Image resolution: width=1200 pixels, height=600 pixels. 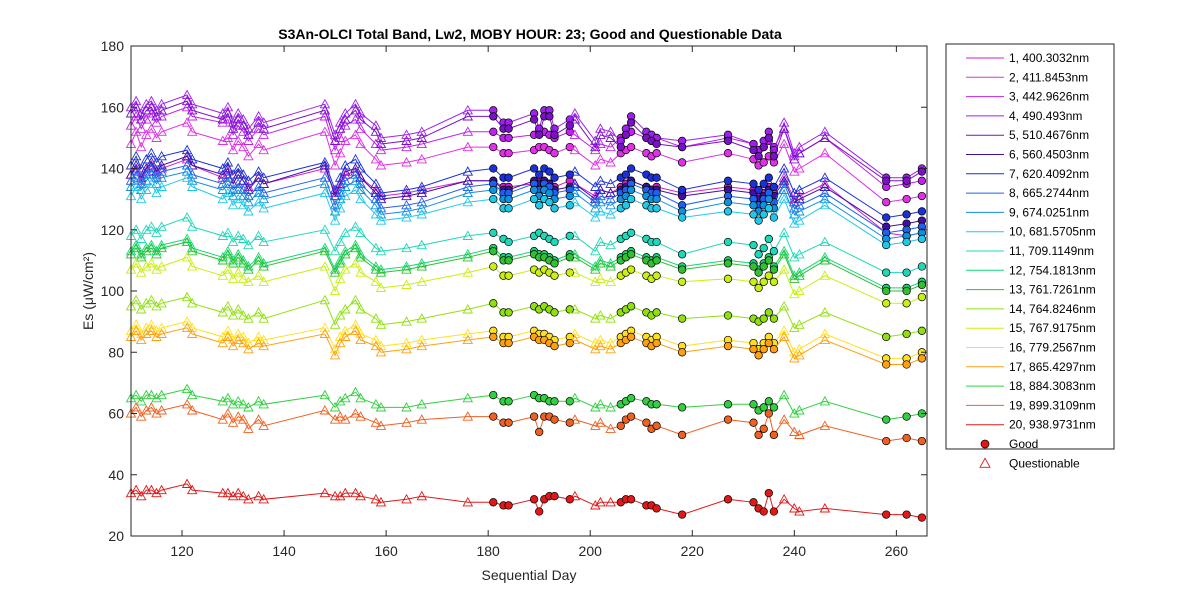 What do you see at coordinates (1049, 135) in the screenshot?
I see `legend-label: 5, 510.4676nm` at bounding box center [1049, 135].